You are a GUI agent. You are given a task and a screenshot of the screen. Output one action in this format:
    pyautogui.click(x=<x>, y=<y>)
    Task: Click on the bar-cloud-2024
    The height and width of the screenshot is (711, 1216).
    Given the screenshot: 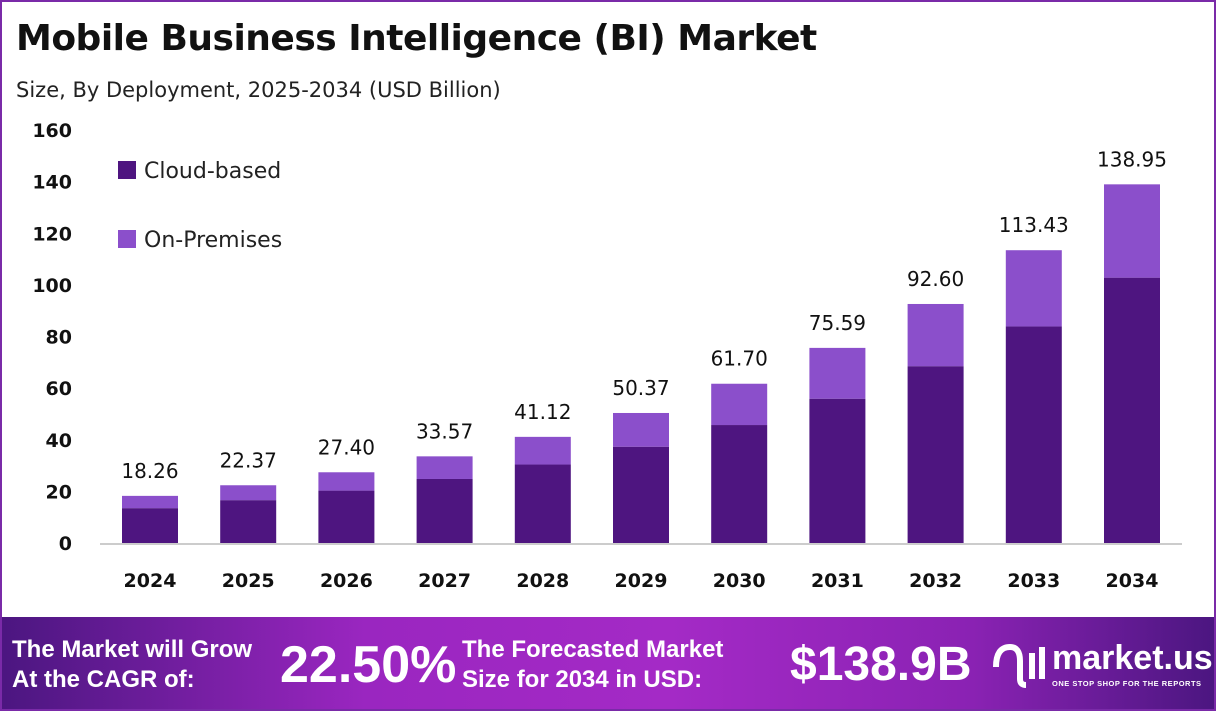 What is the action you would take?
    pyautogui.click(x=150, y=525)
    